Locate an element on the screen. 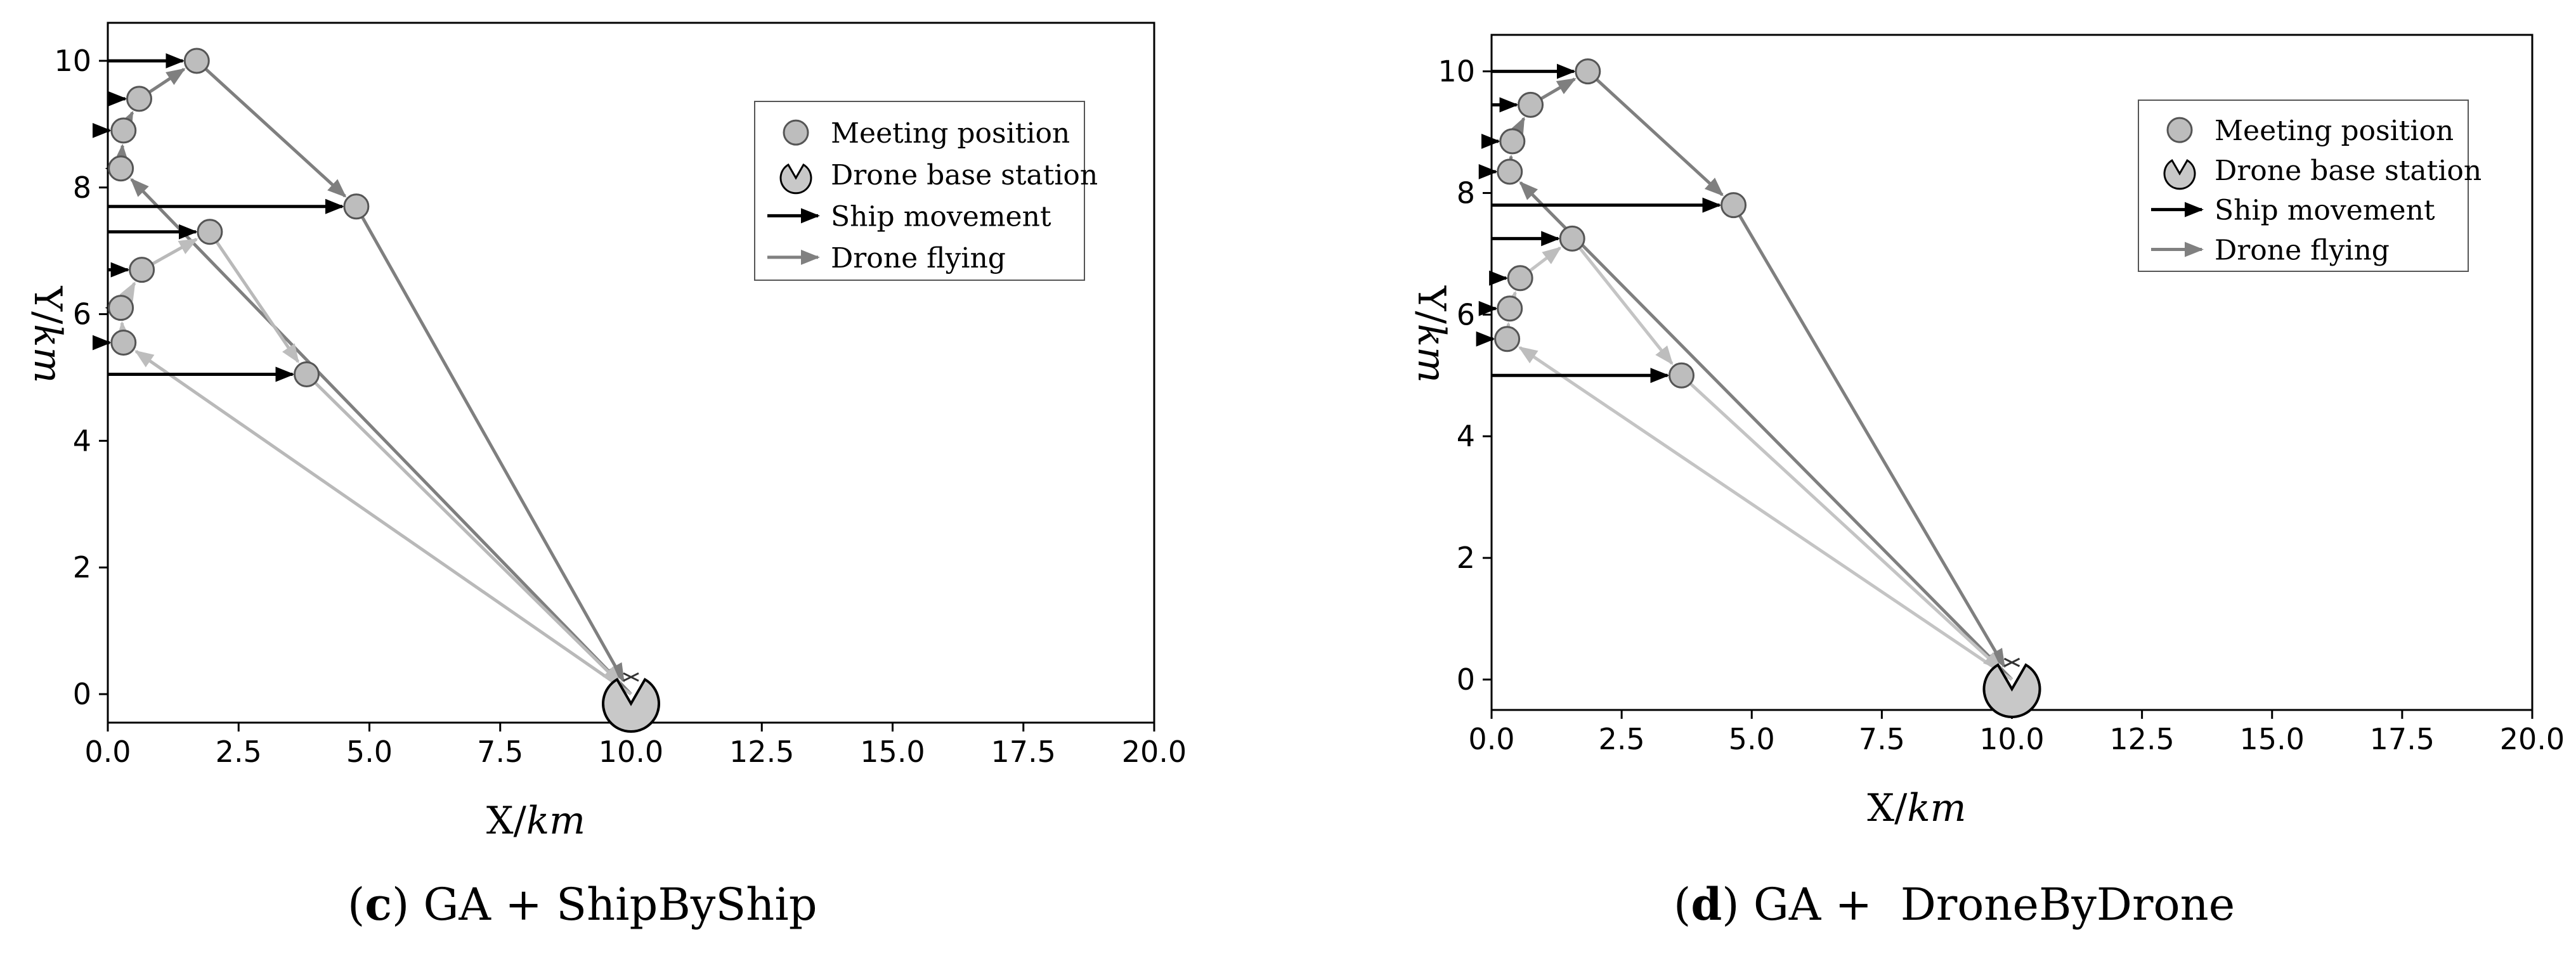 The width and height of the screenshot is (2576, 954). caption-letter: d is located at coordinates (1706, 904).